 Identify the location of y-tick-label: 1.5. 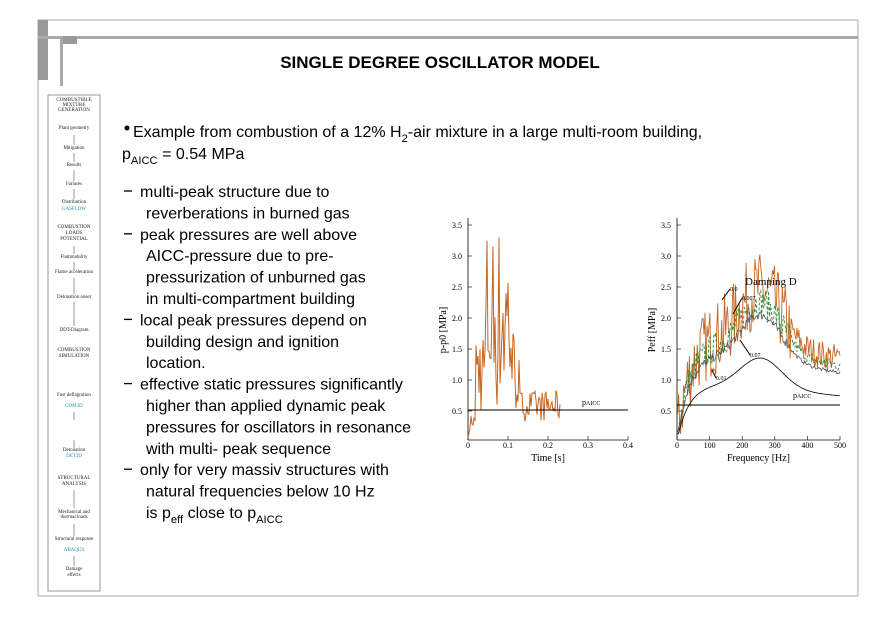
(457, 349).